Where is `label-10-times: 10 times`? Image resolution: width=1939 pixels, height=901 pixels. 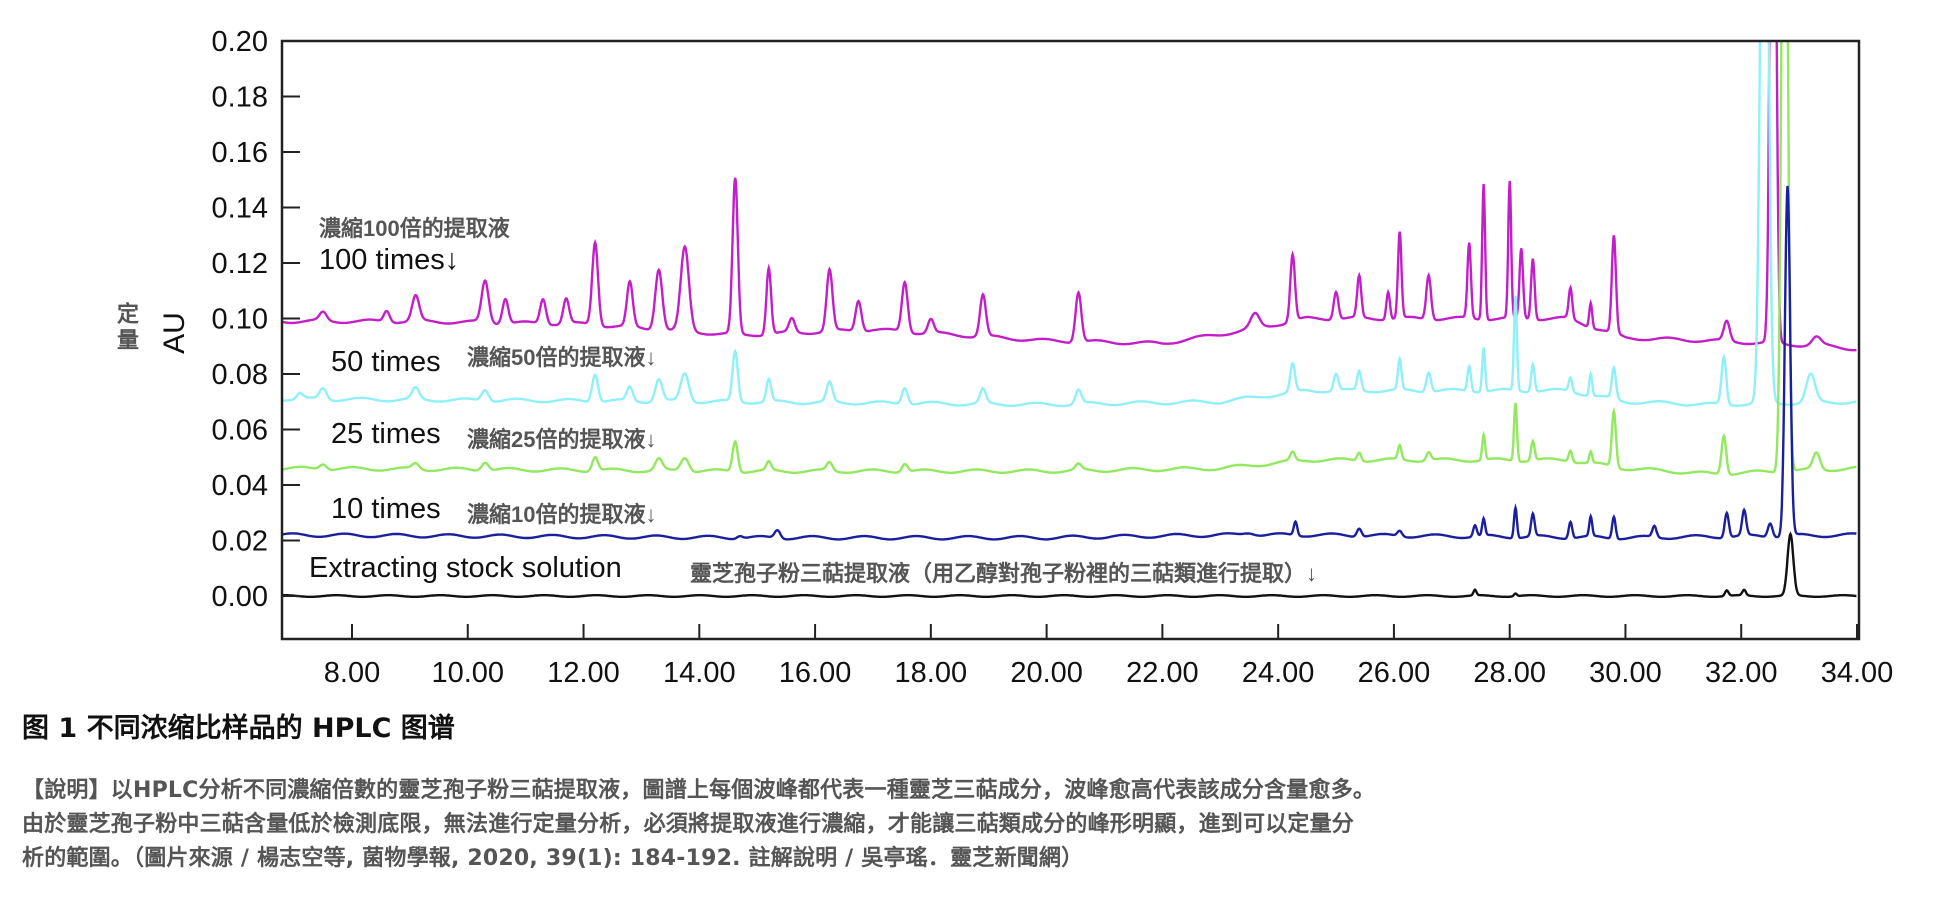 label-10-times: 10 times is located at coordinates (386, 509).